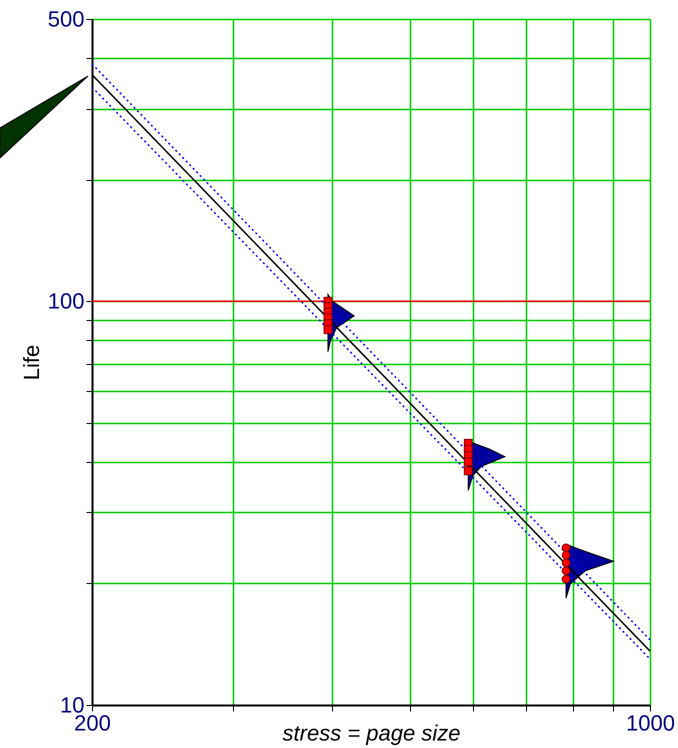  Describe the element at coordinates (31, 362) in the screenshot. I see `y-axis-title: Life` at that location.